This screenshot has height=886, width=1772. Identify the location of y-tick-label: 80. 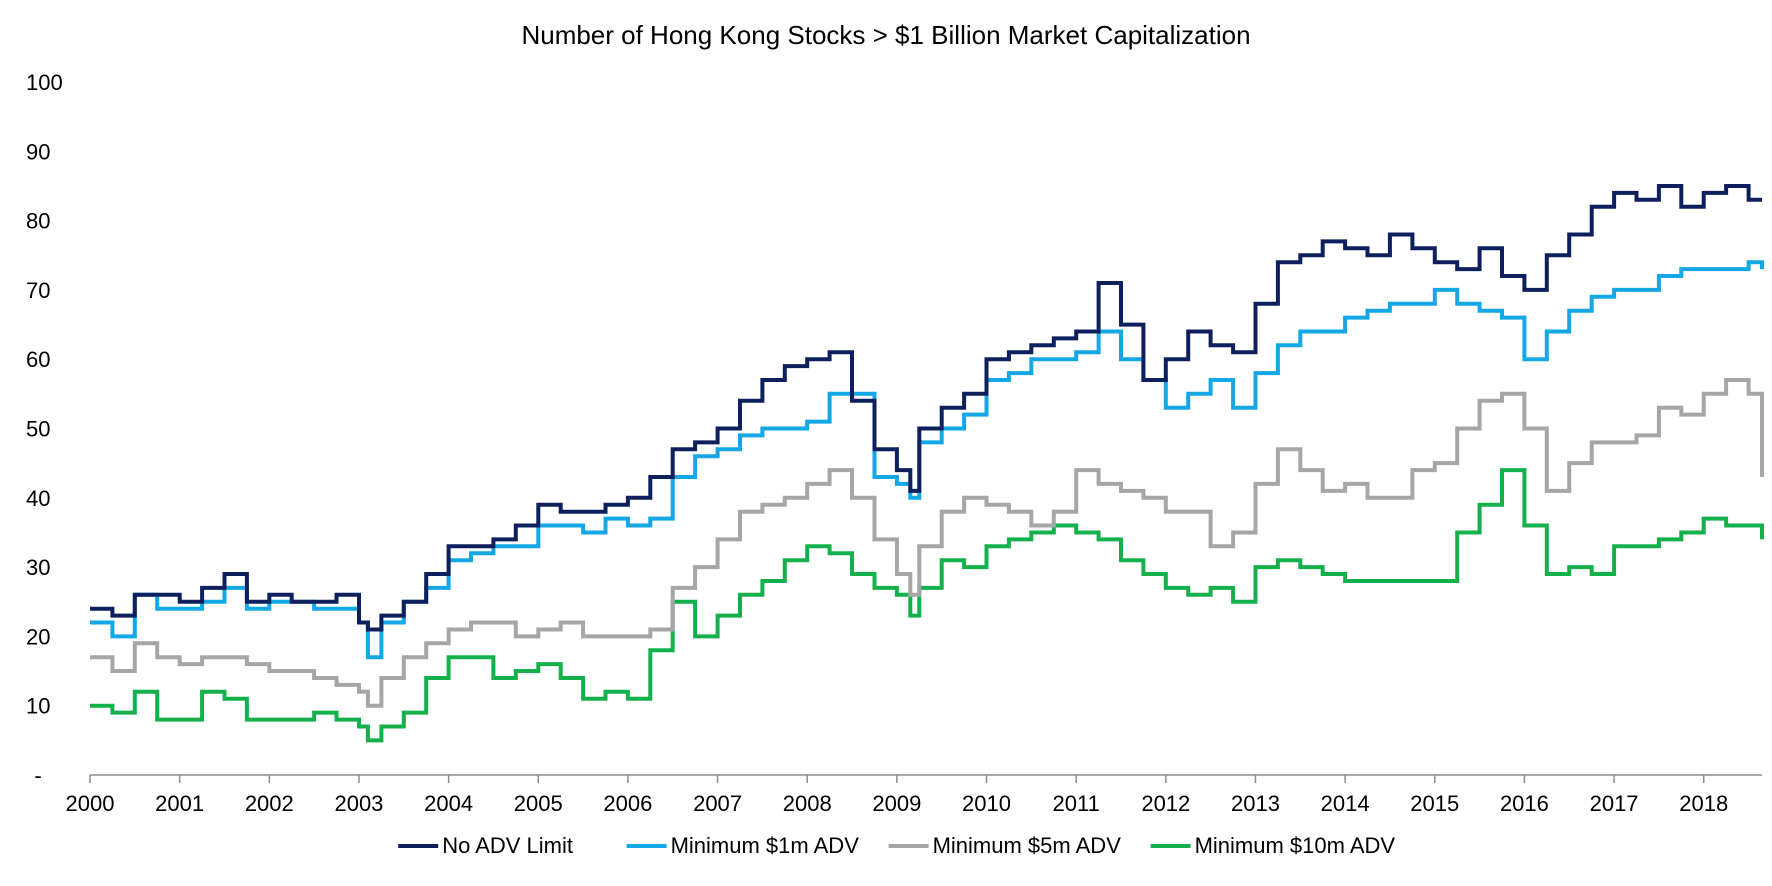
(38, 221).